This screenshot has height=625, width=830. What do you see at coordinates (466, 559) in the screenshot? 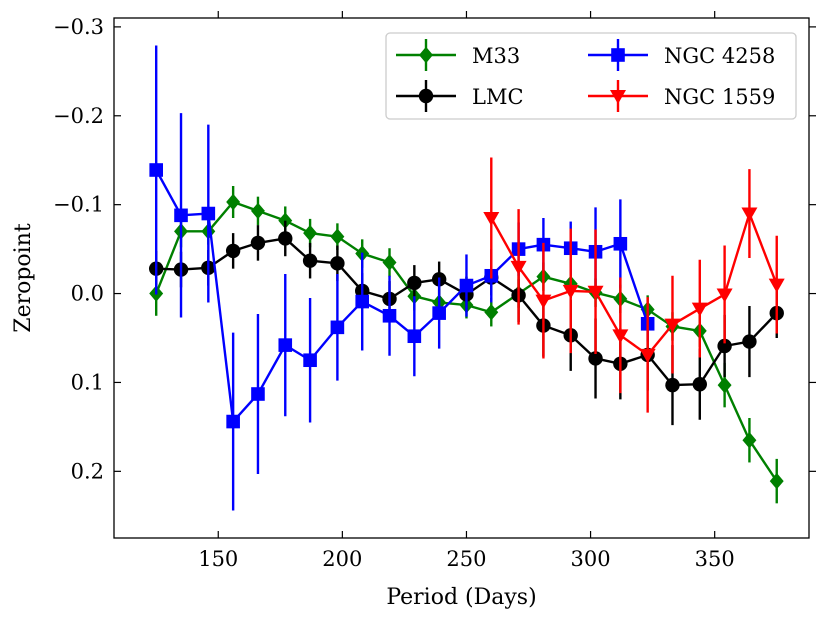
I see `x-tick-label: 250` at bounding box center [466, 559].